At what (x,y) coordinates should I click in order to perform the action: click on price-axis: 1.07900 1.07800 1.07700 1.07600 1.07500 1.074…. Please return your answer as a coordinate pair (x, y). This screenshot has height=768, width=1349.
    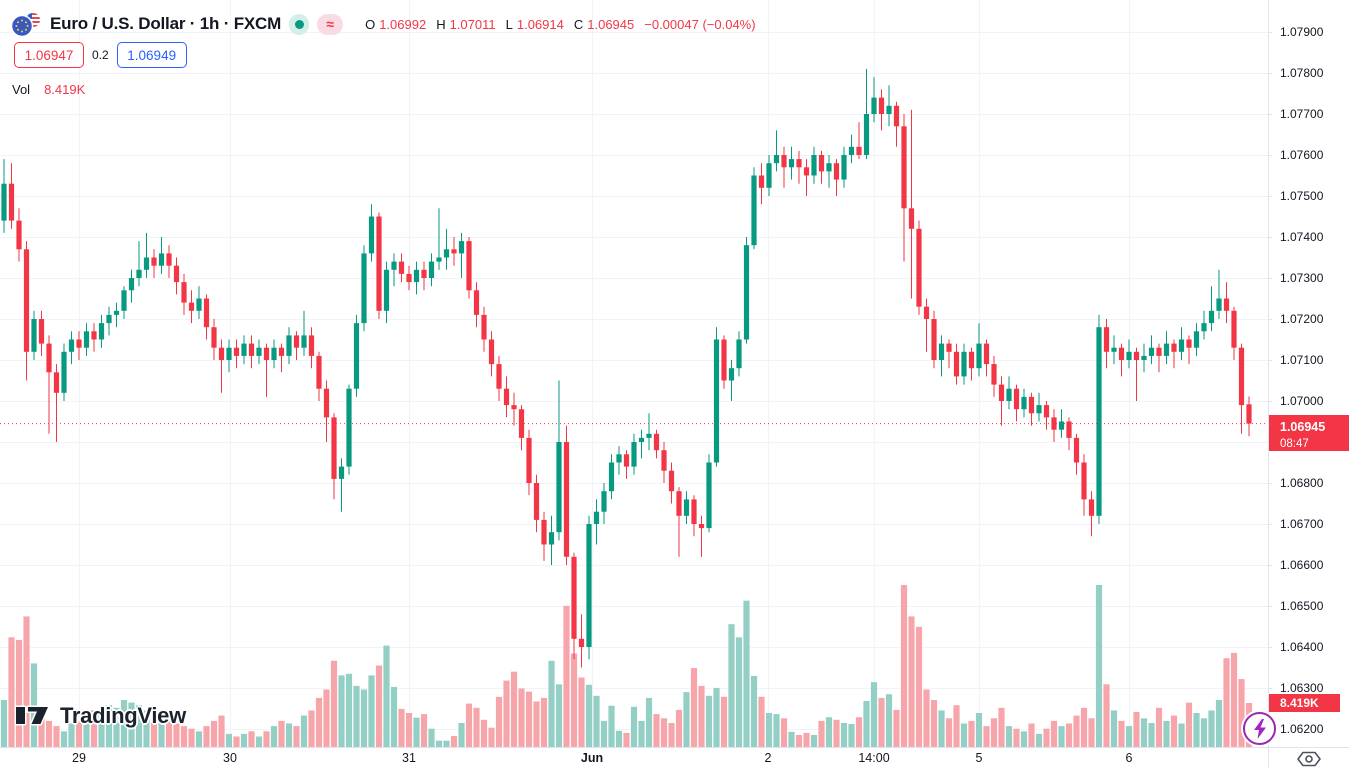
    Looking at the image, I should click on (1296, 380).